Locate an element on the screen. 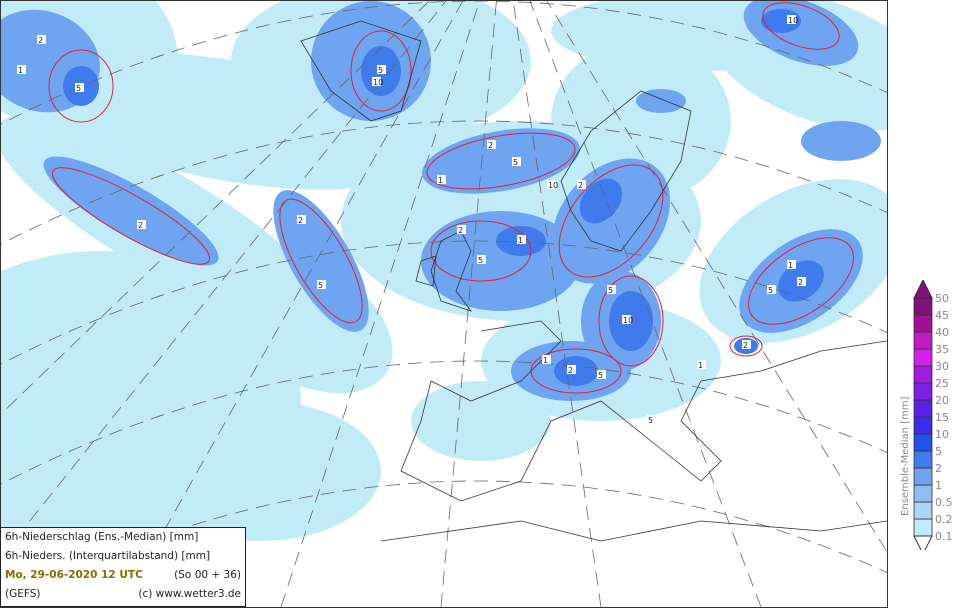 This screenshot has height=611, width=960. colorbar-tick-label: 5 is located at coordinates (938, 451).